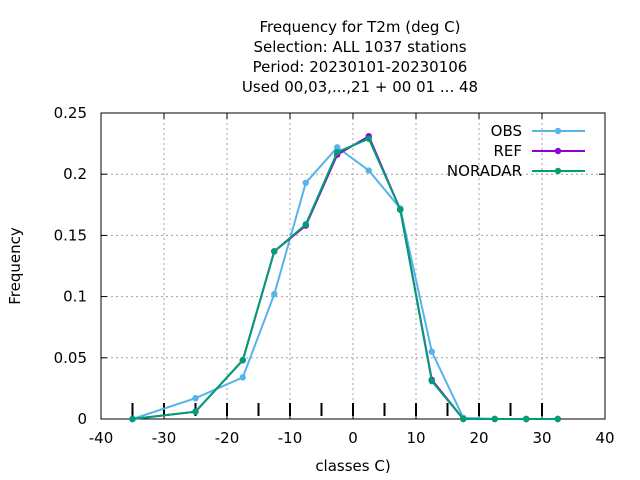  What do you see at coordinates (506, 131) in the screenshot?
I see `legend-label: OBS` at bounding box center [506, 131].